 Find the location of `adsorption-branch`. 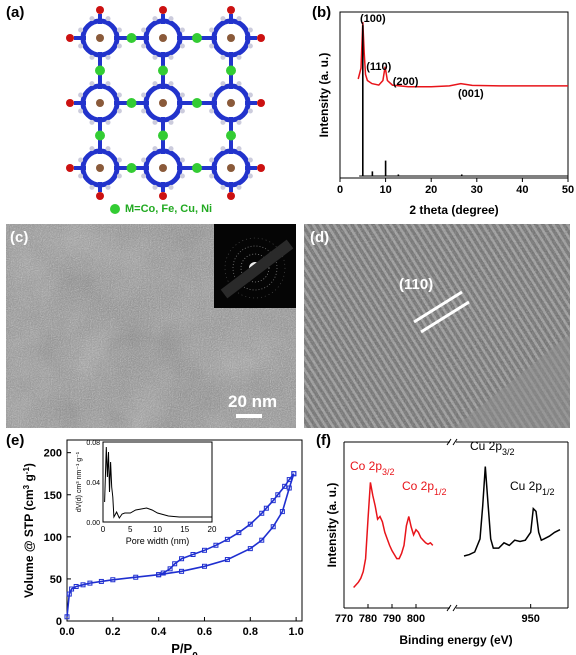

adsorption-branch is located at coordinates (180, 545).